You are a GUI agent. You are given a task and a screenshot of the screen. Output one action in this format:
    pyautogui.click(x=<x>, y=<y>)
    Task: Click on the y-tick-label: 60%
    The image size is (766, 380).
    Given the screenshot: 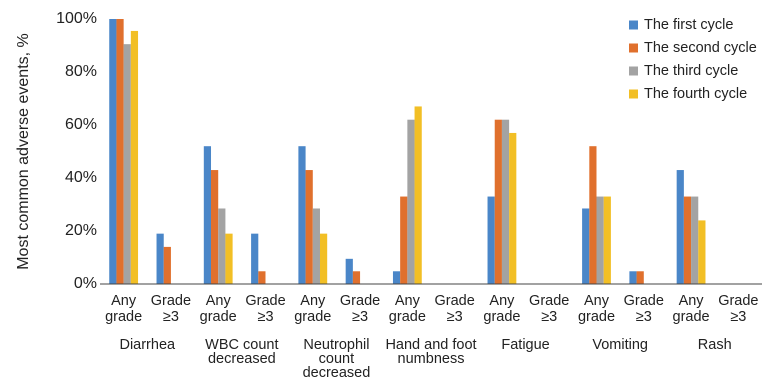 What is the action you would take?
    pyautogui.click(x=81, y=124)
    